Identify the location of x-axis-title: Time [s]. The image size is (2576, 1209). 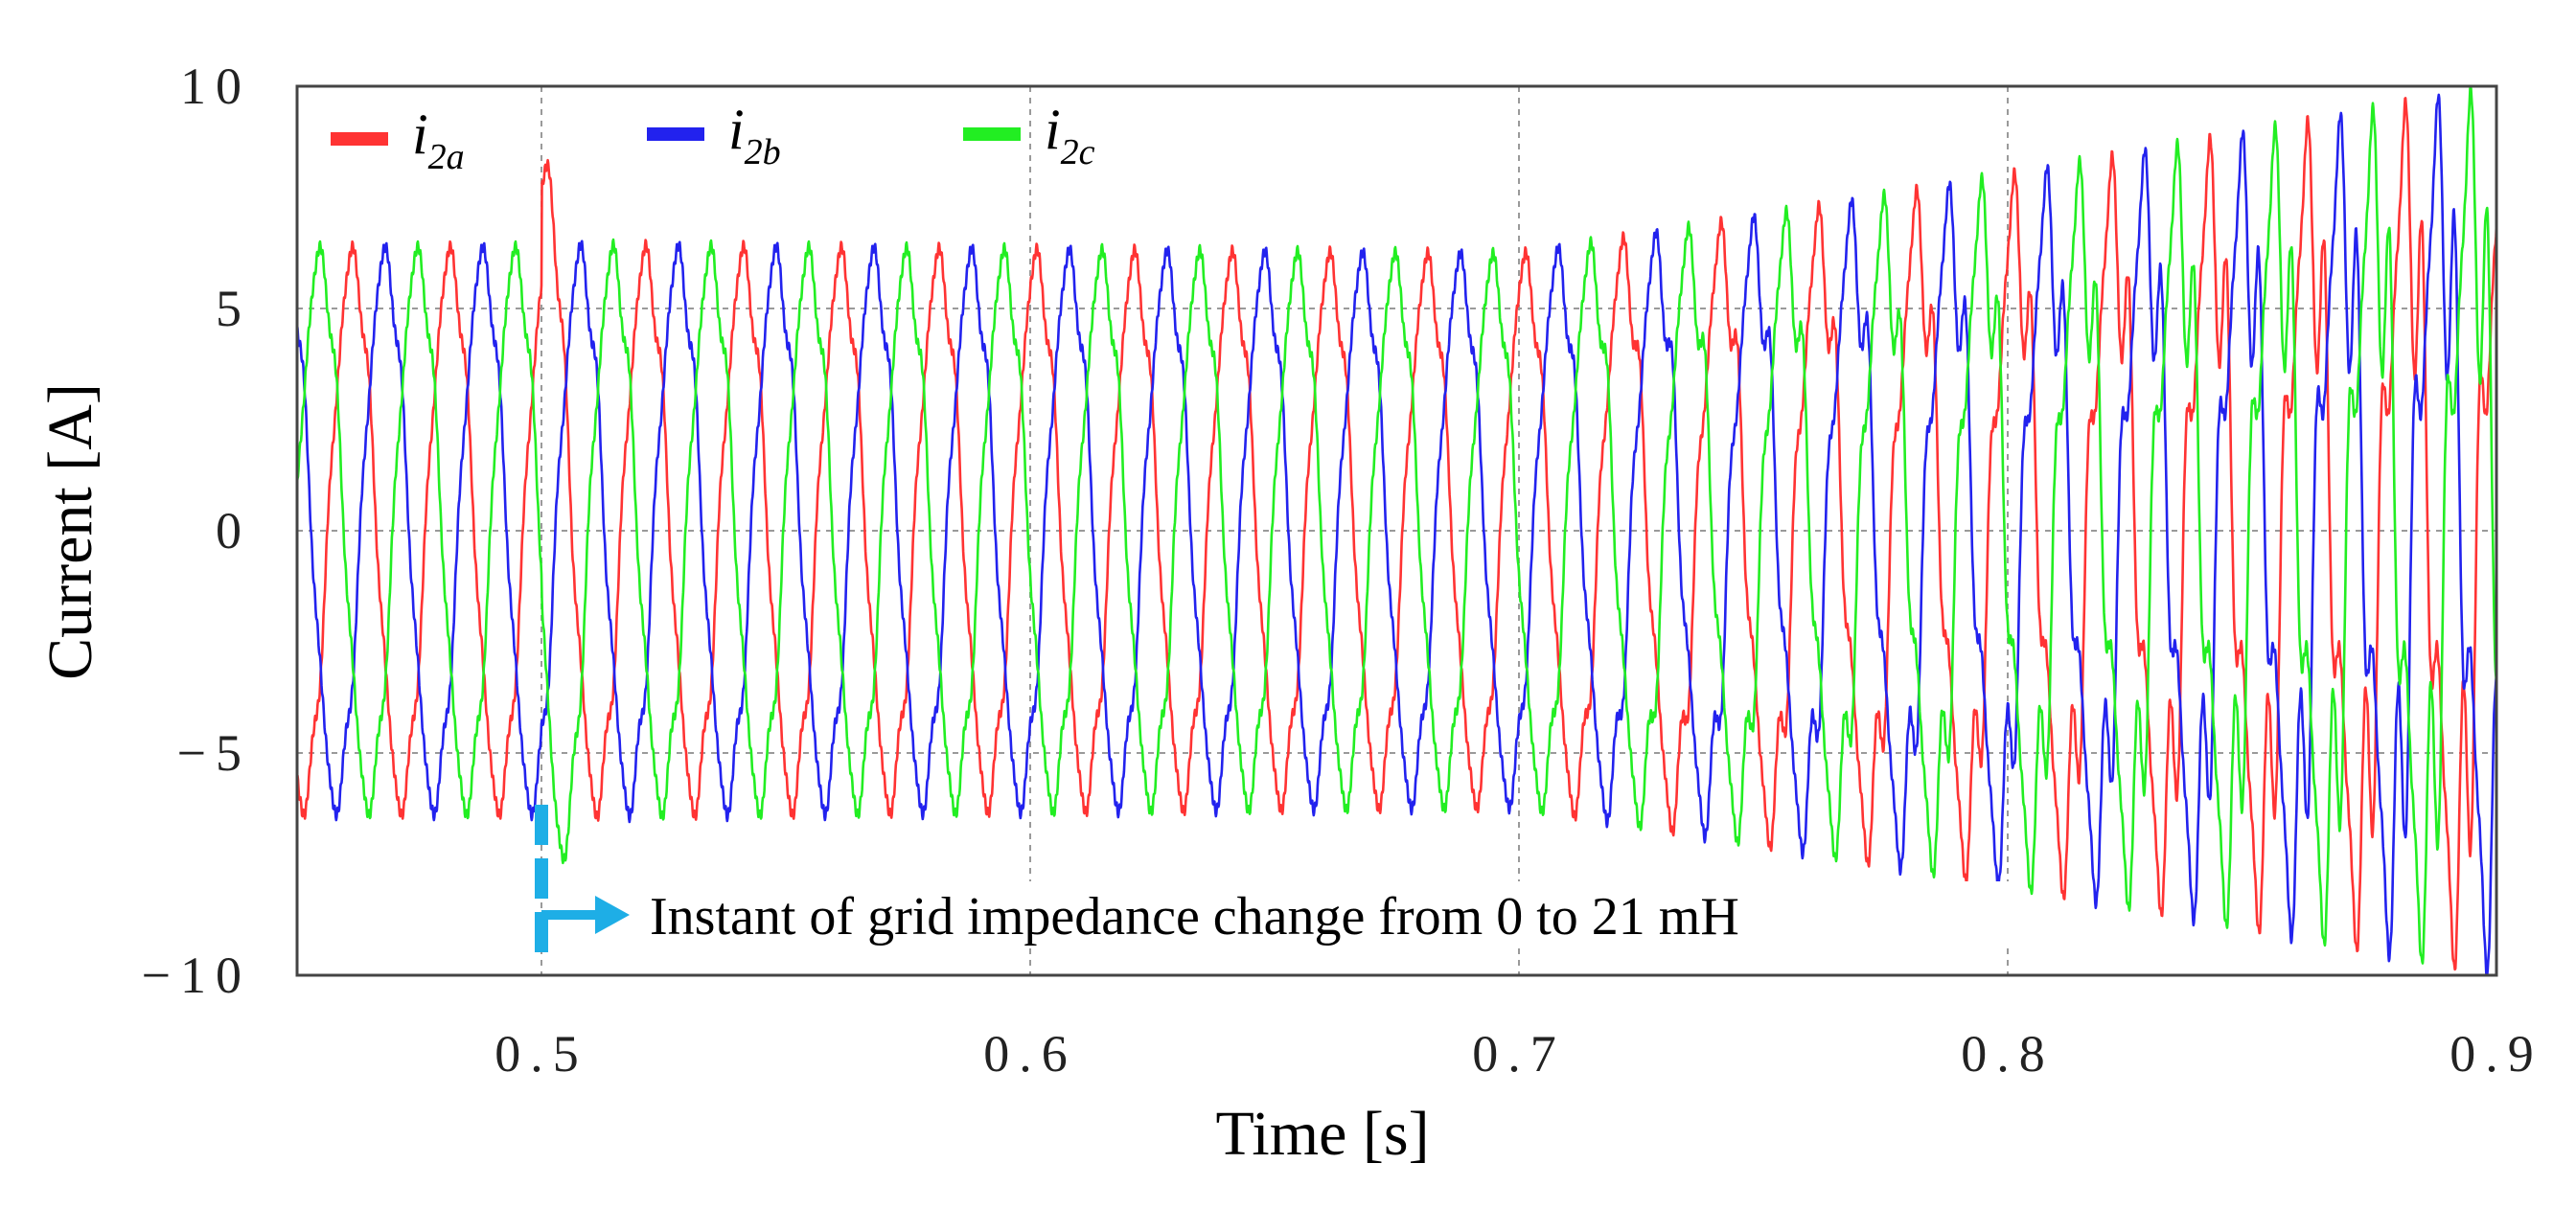
(1322, 1134).